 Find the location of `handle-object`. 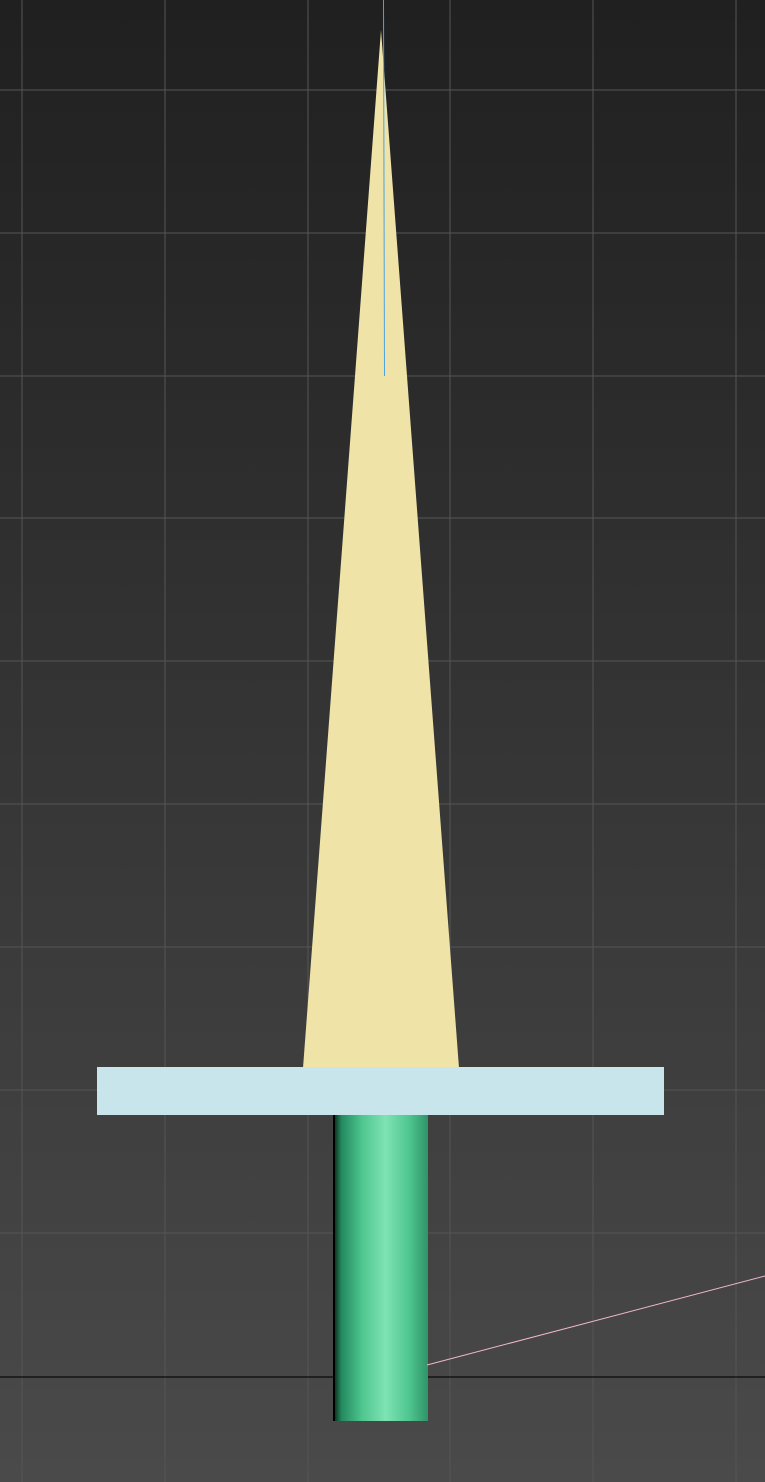

handle-object is located at coordinates (381, 1268).